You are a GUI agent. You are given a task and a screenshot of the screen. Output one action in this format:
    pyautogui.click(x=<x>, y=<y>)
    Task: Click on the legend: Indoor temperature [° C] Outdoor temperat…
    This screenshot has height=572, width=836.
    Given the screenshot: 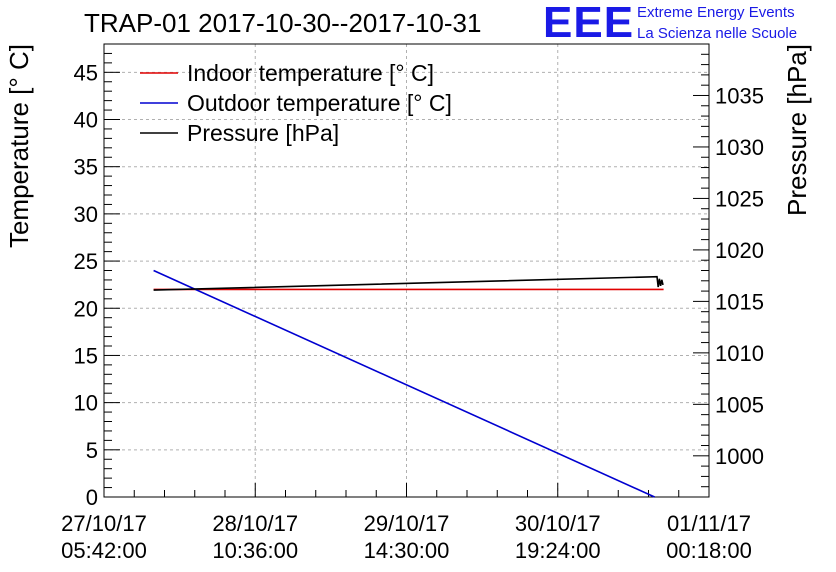 What is the action you would take?
    pyautogui.click(x=296, y=103)
    